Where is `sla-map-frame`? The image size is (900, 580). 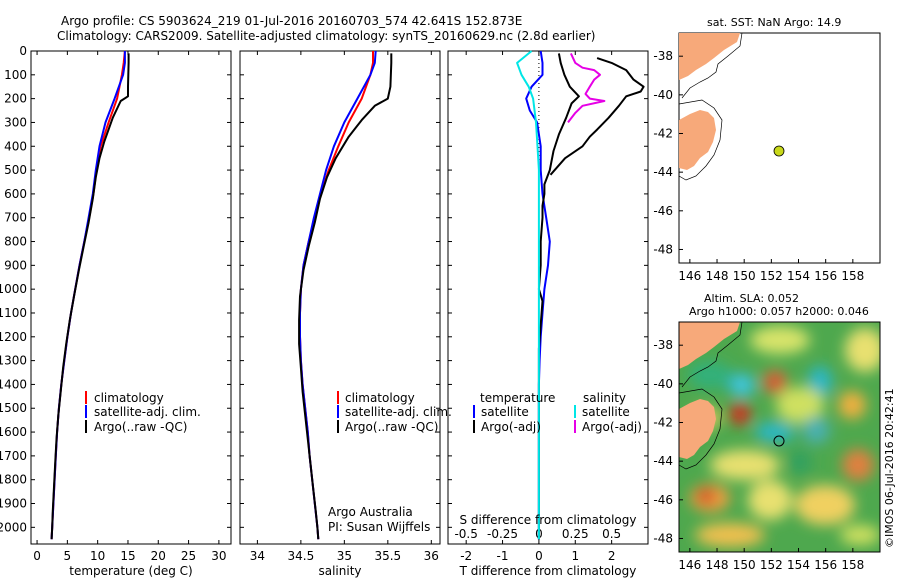
sla-map-frame is located at coordinates (779, 437).